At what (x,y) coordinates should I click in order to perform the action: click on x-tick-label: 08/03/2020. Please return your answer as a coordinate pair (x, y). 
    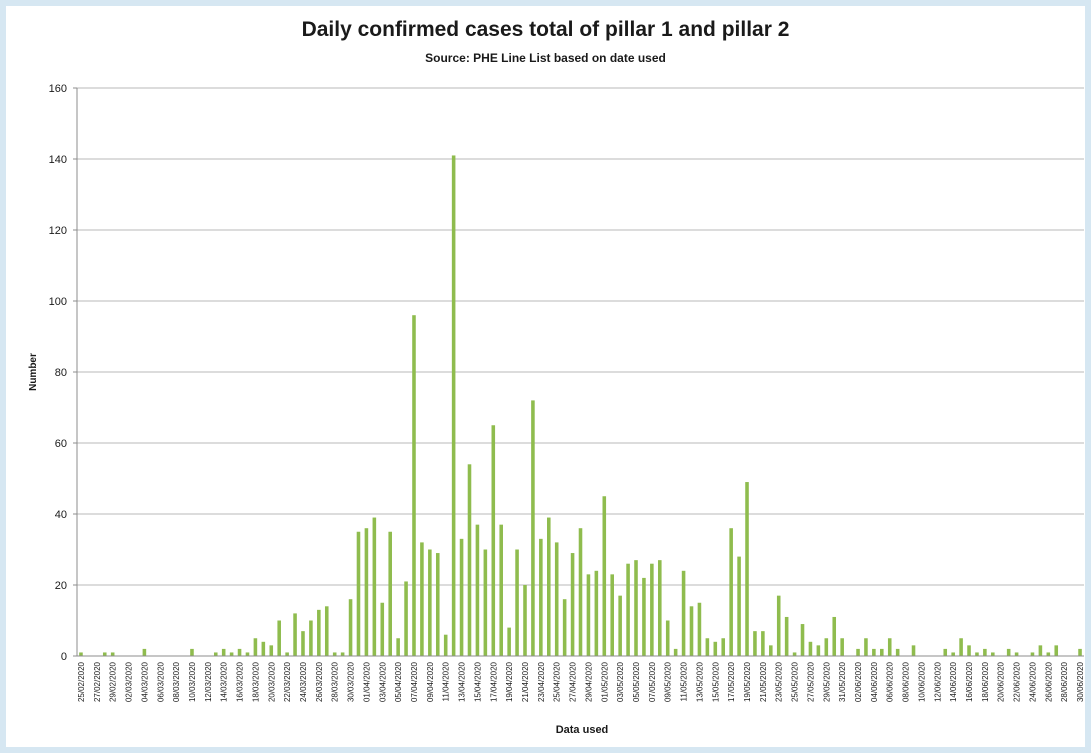
    Looking at the image, I should click on (176, 681).